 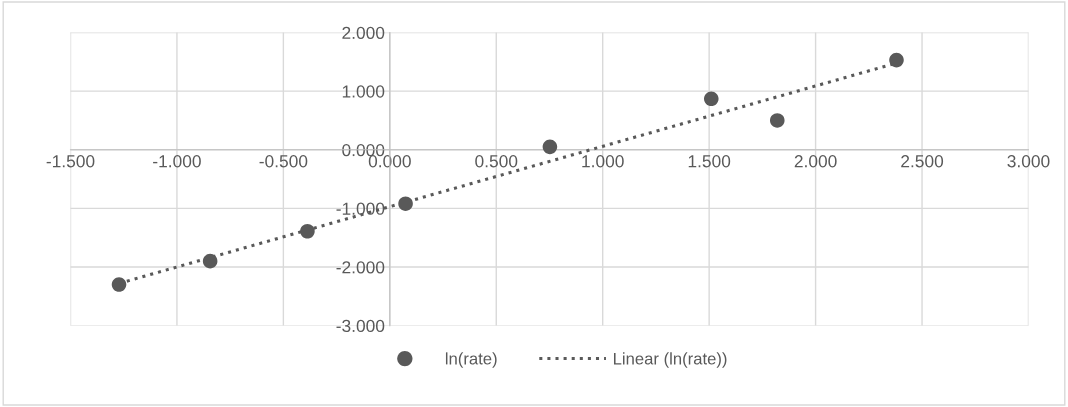 What do you see at coordinates (360, 208) in the screenshot?
I see `y-tick-label: -1.000` at bounding box center [360, 208].